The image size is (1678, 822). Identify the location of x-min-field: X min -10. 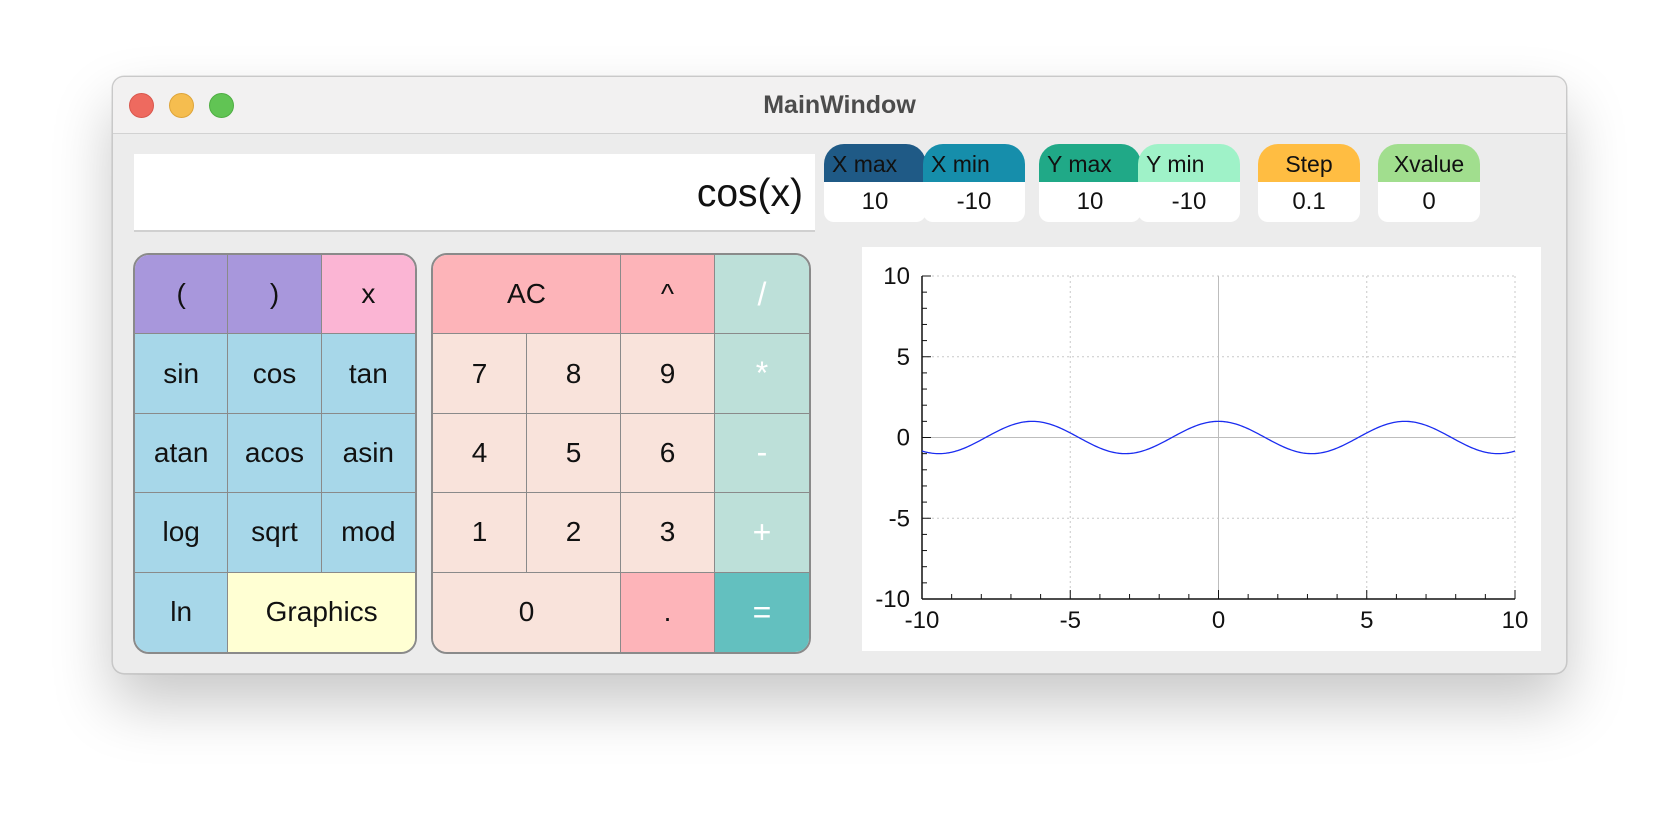
(974, 183).